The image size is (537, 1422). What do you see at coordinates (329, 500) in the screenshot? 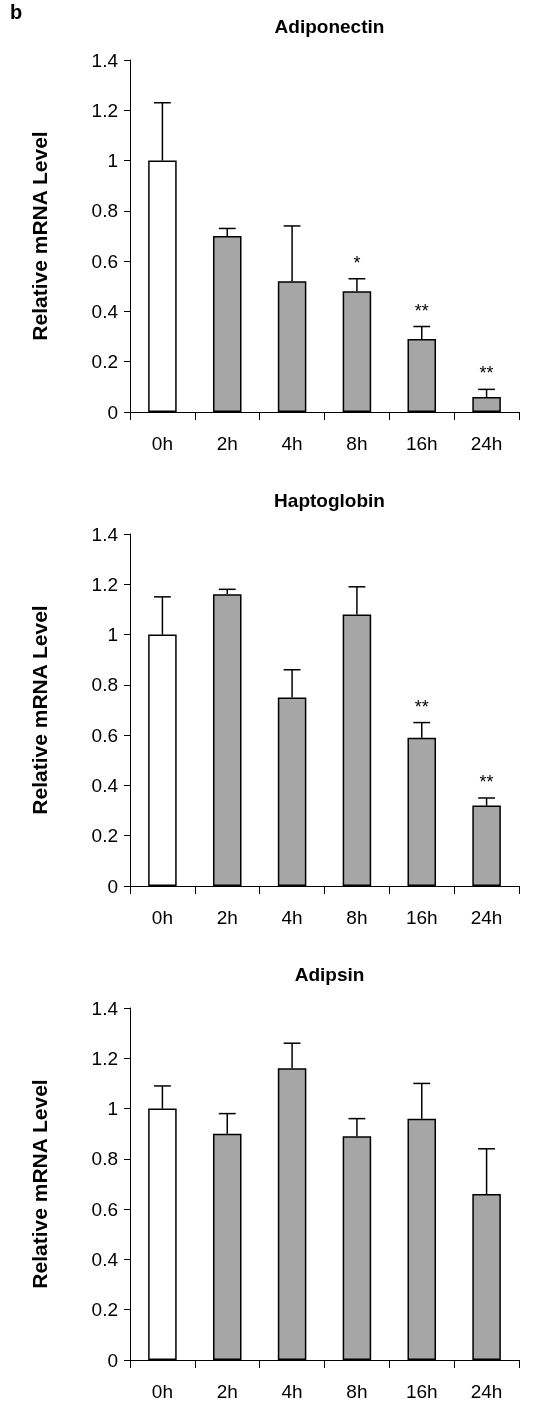
I see `chart-title: Haptoglobin` at bounding box center [329, 500].